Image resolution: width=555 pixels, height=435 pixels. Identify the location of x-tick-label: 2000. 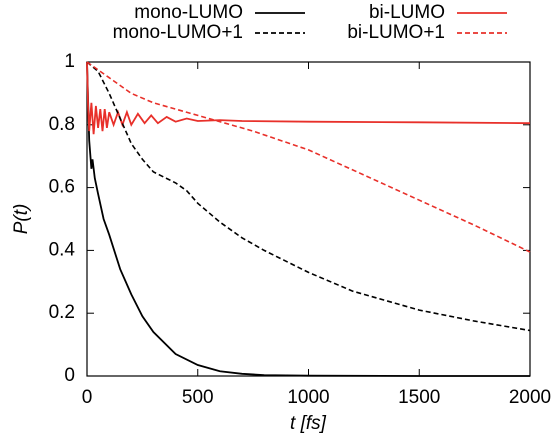
(530, 397).